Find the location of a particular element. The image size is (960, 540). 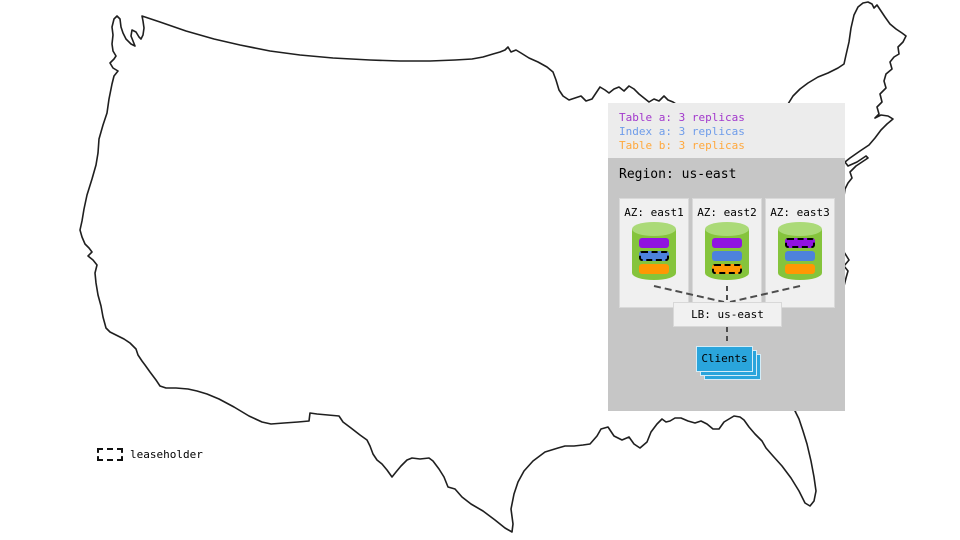

clients-stack: Clients is located at coordinates (729, 363).